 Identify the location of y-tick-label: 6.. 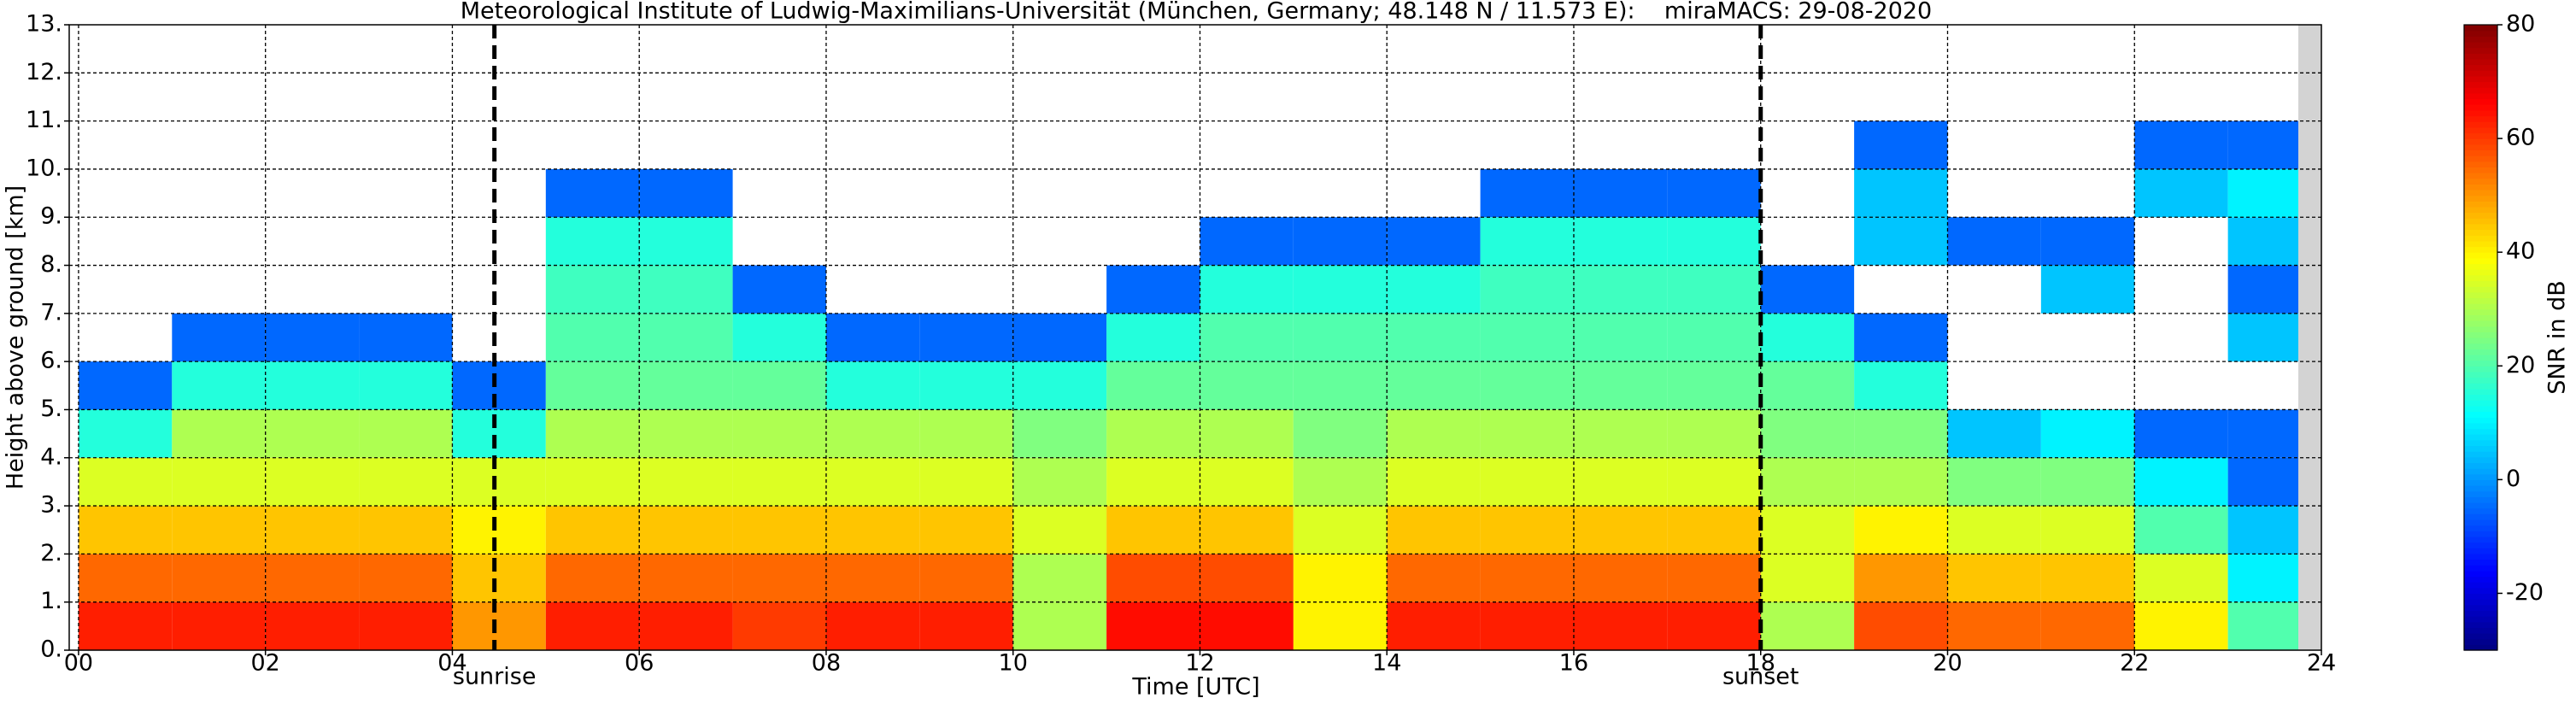
(51, 361).